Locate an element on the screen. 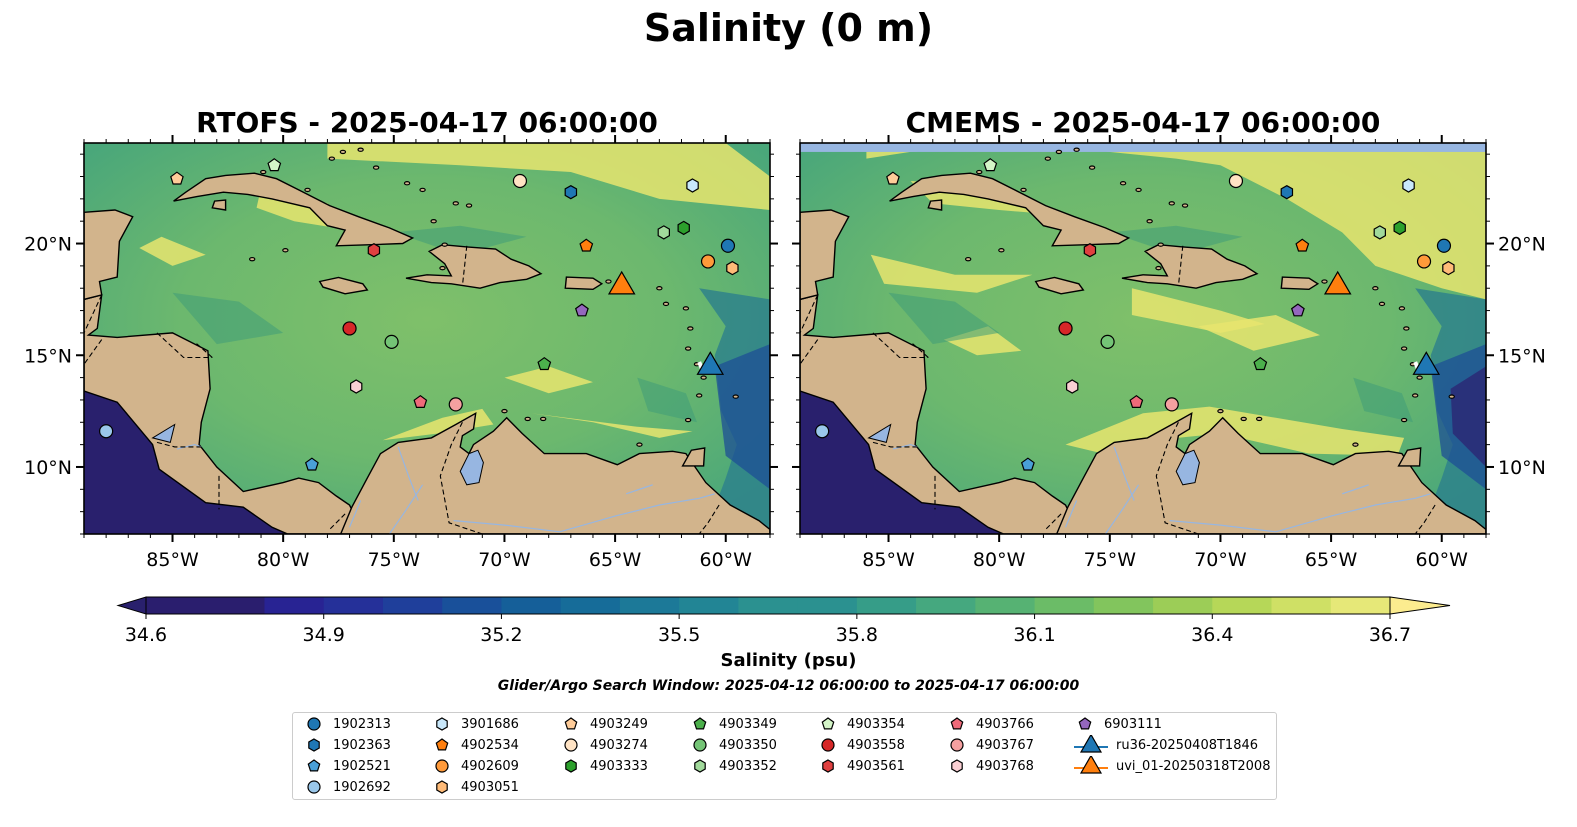 The image size is (1577, 827). legend-item-4902534: 4902534 is located at coordinates (475, 745).